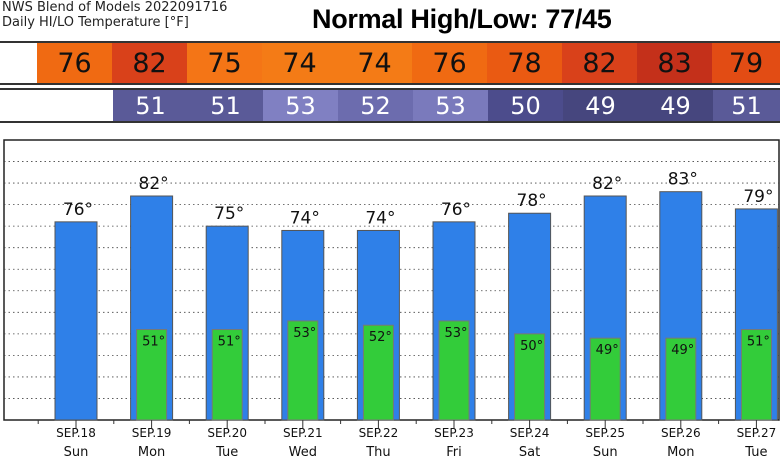  What do you see at coordinates (524, 63) in the screenshot?
I see `high-temp-cell: 78` at bounding box center [524, 63].